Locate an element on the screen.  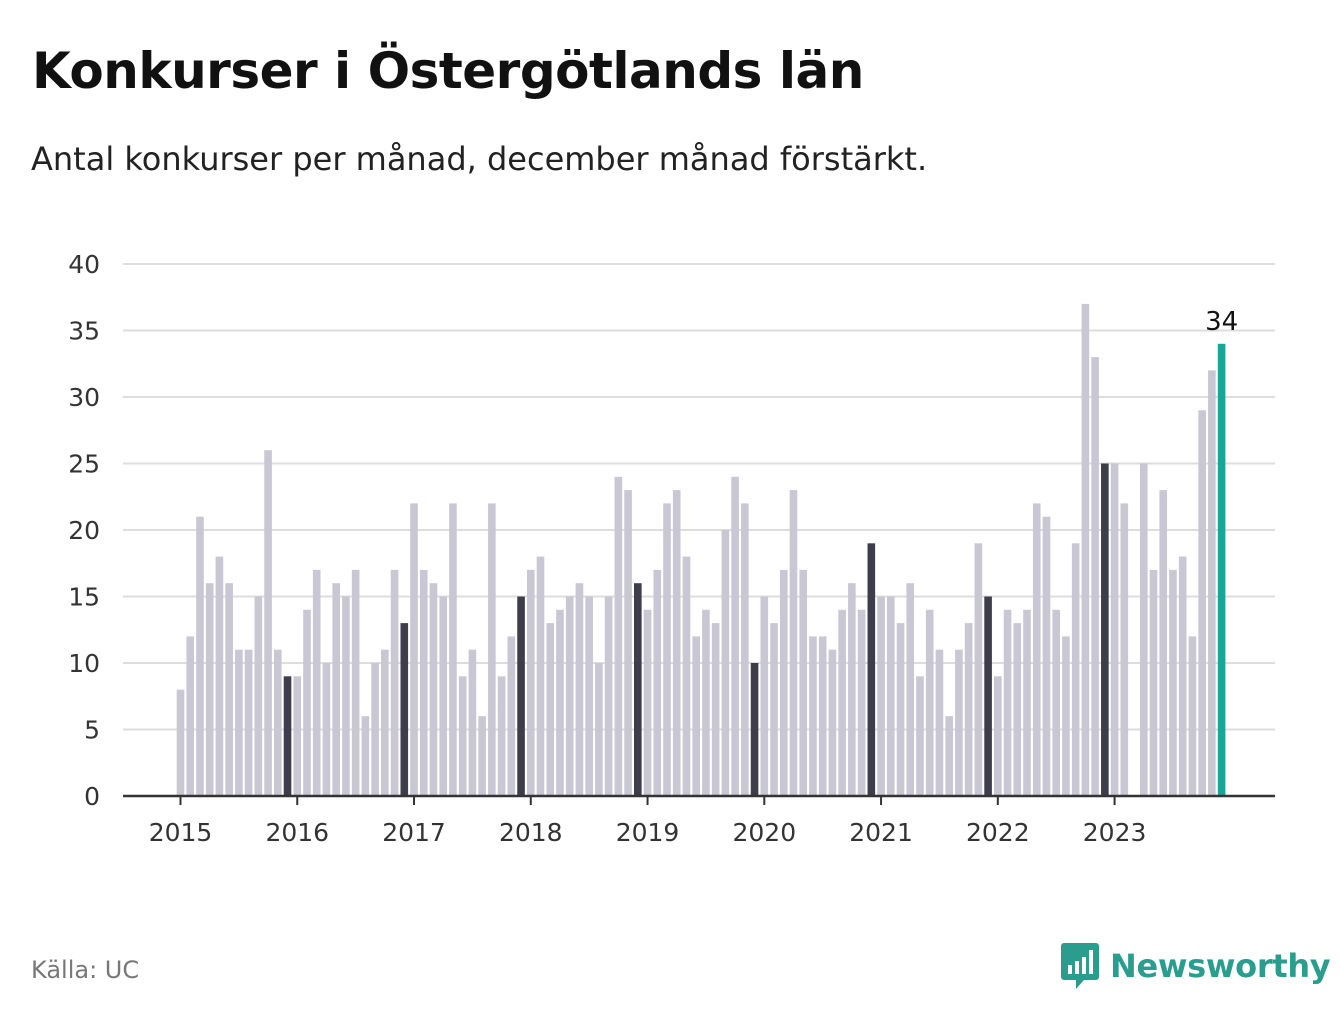
x-tick-label: 2022 is located at coordinates (998, 832).